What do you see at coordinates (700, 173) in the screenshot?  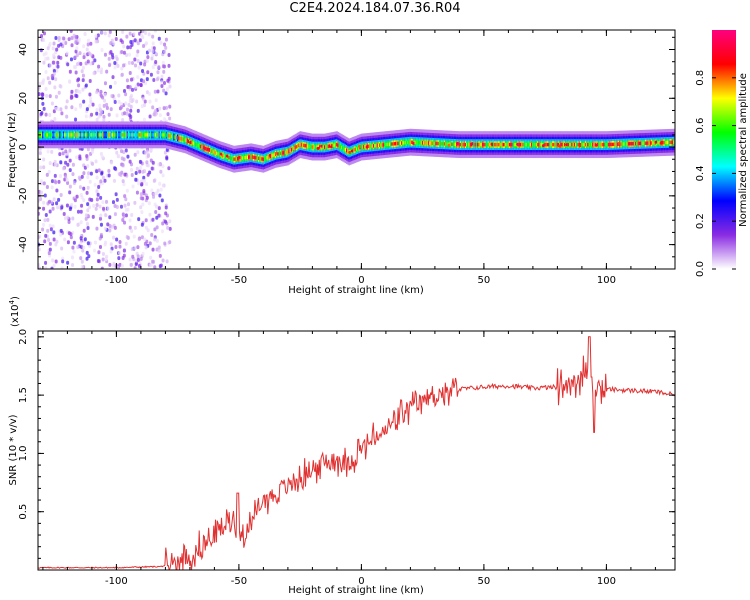 I see `colorbar-tick-label: 0.4` at bounding box center [700, 173].